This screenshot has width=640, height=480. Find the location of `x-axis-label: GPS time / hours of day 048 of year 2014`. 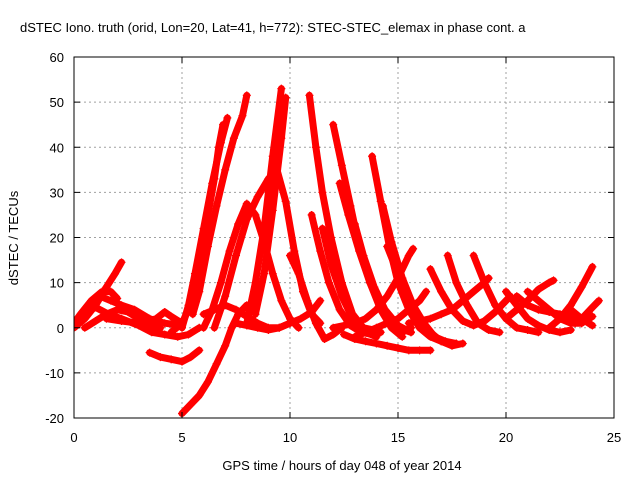

x-axis-label: GPS time / hours of day 048 of year 2014 is located at coordinates (341, 465).